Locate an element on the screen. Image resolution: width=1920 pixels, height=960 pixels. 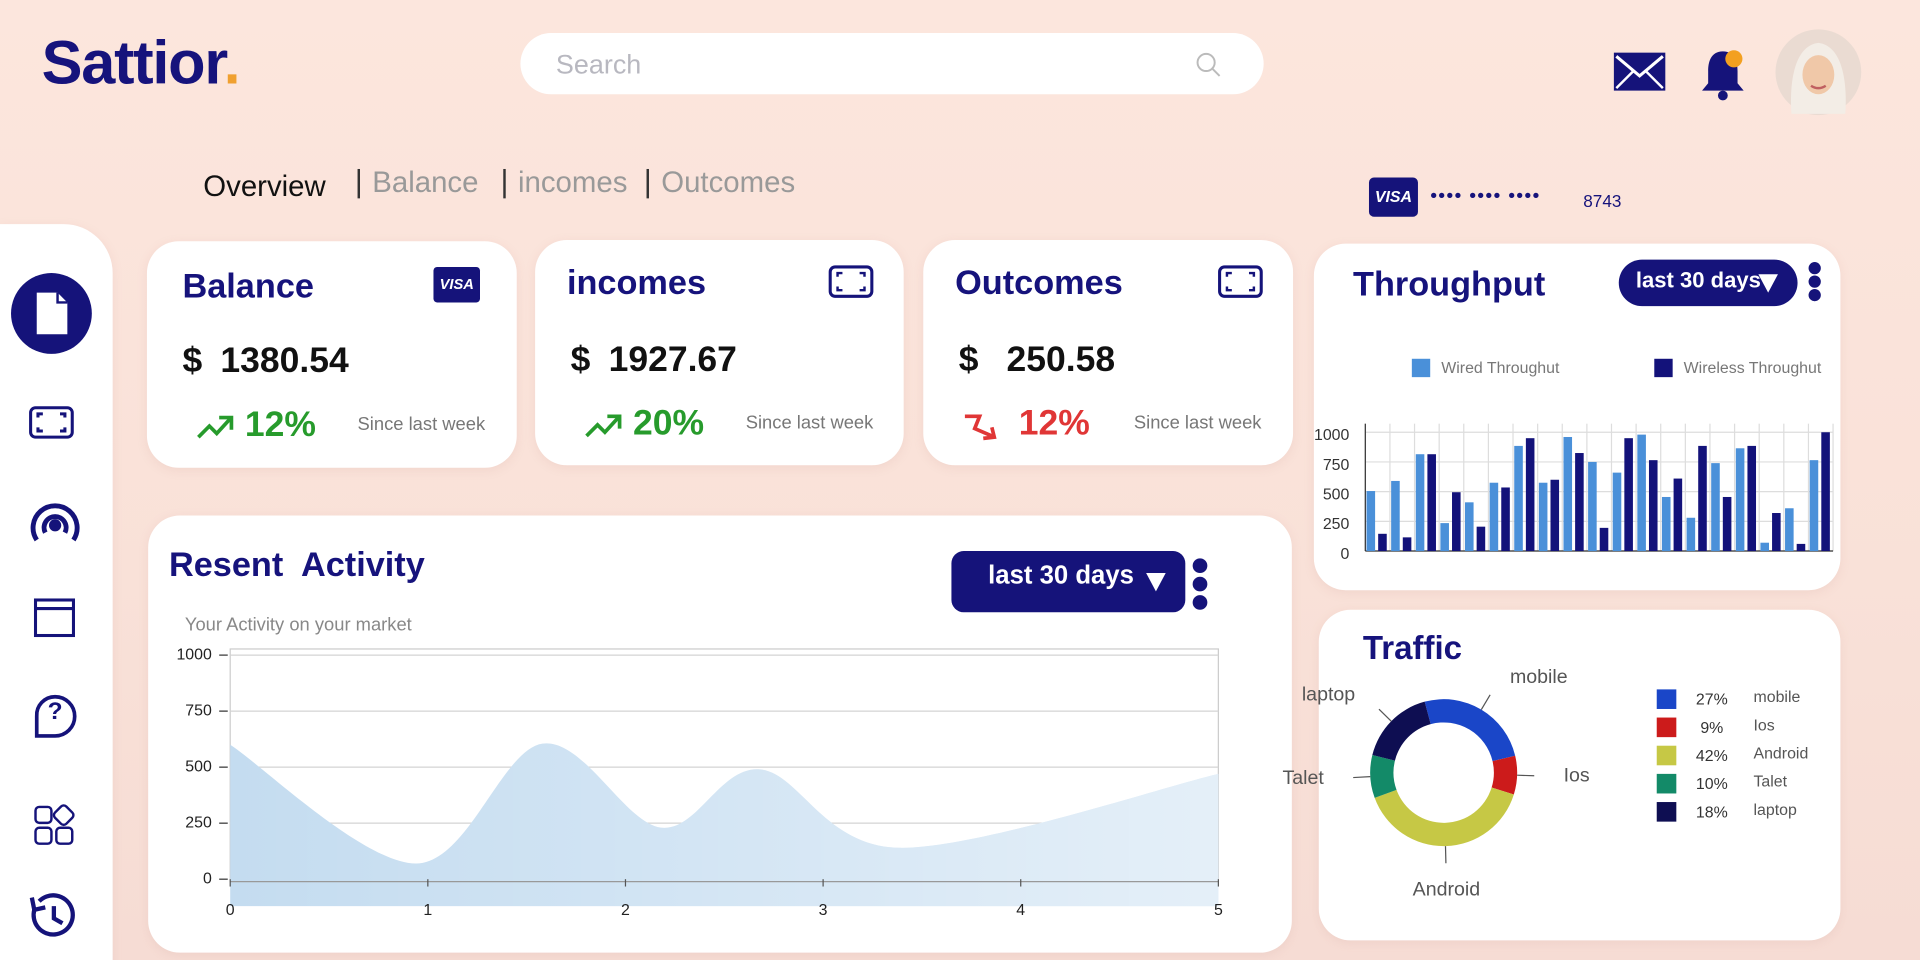
nav-window is located at coordinates (54, 618).